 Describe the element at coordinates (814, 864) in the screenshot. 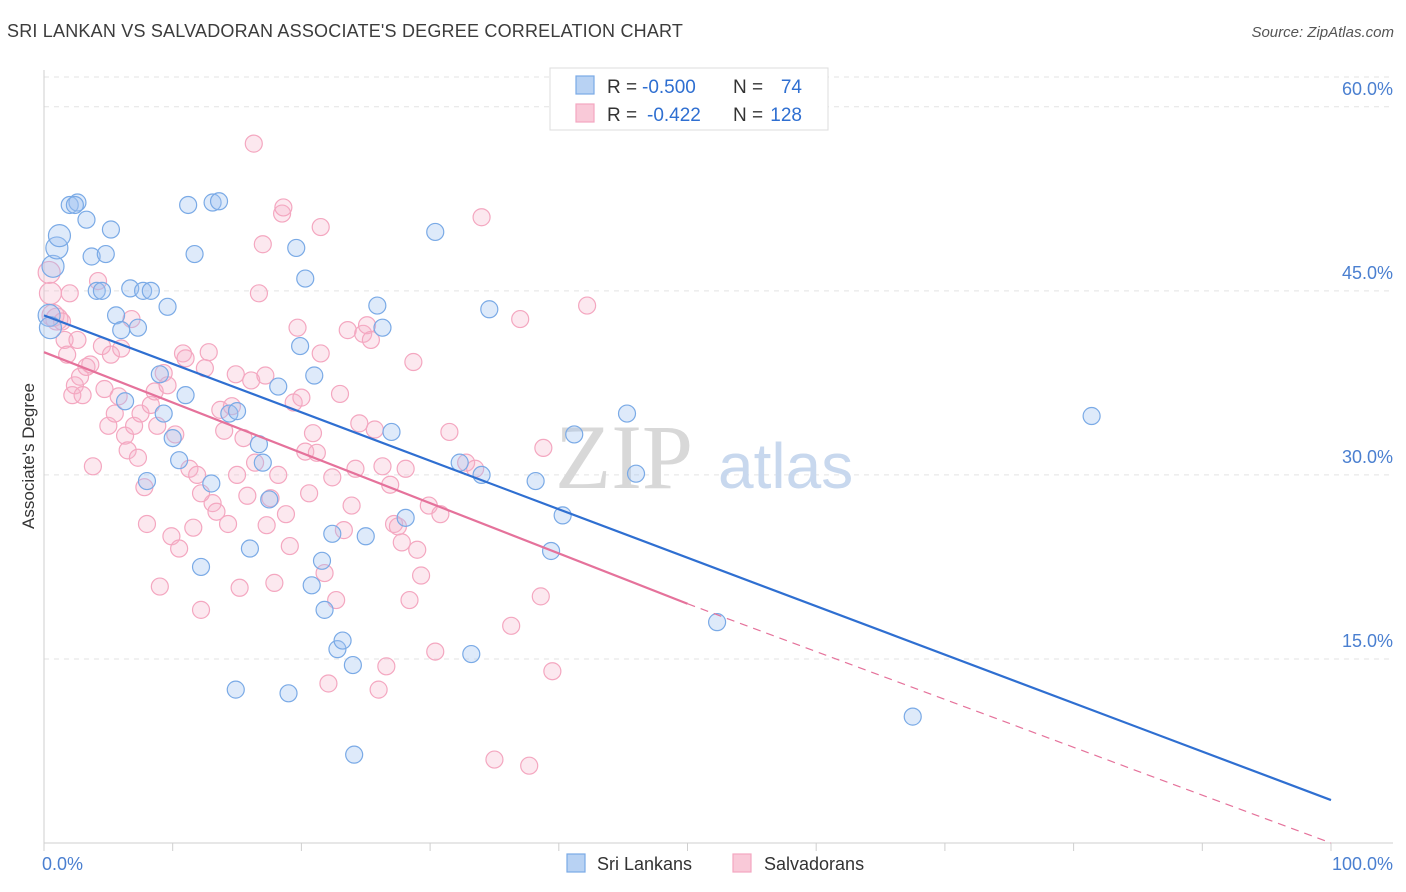

I see `bottom-legend-salvadorans: Salvadorans` at that location.